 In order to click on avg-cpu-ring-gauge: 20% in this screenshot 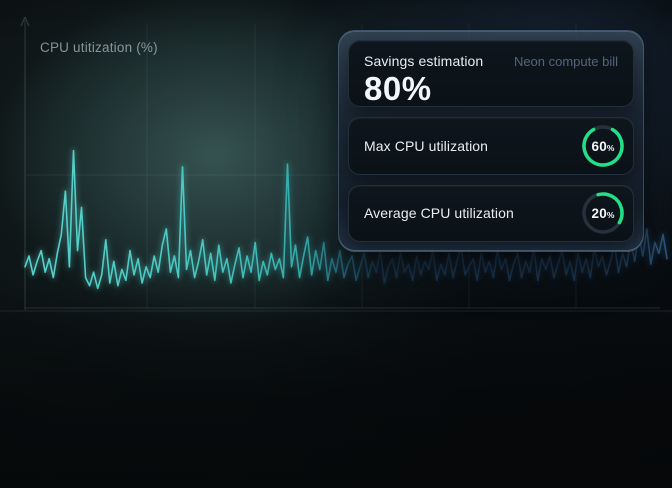, I will do `click(603, 213)`.